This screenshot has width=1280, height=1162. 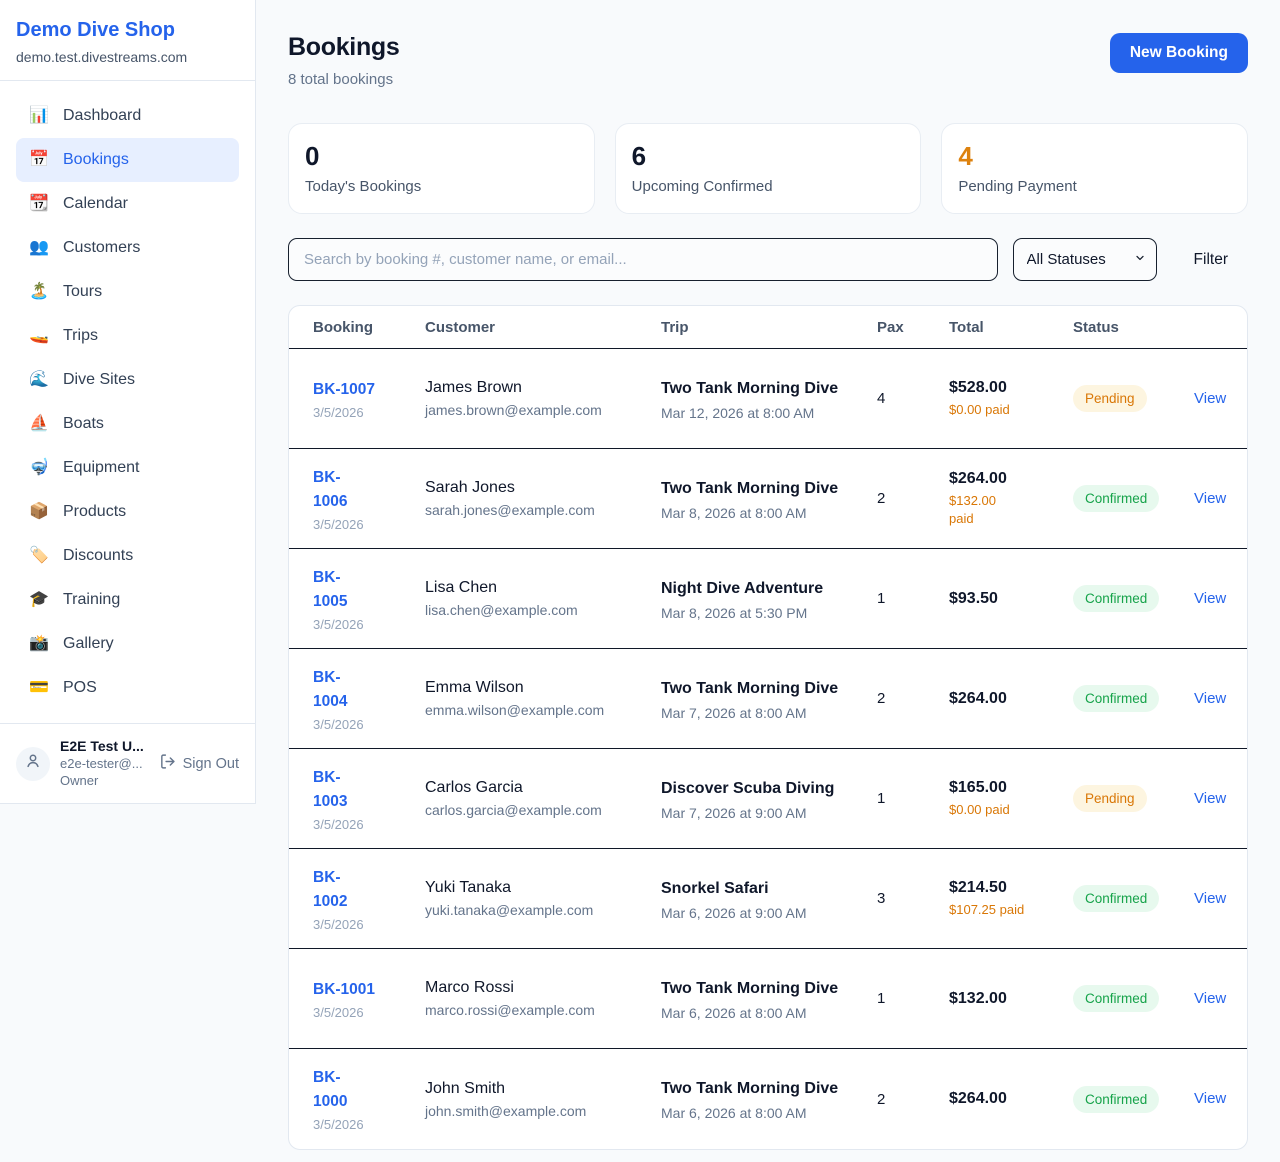 I want to click on sign-out-button: Sign Out, so click(x=199, y=763).